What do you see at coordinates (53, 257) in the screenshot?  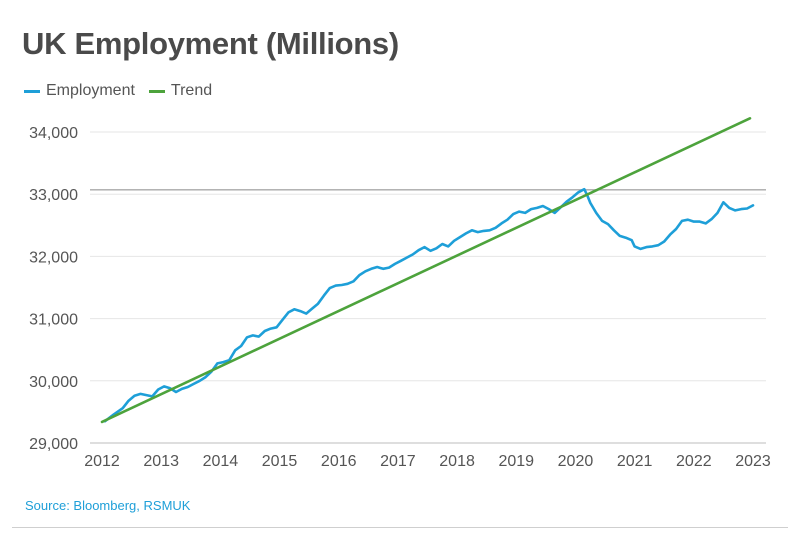 I see `y-tick-label: 32,000` at bounding box center [53, 257].